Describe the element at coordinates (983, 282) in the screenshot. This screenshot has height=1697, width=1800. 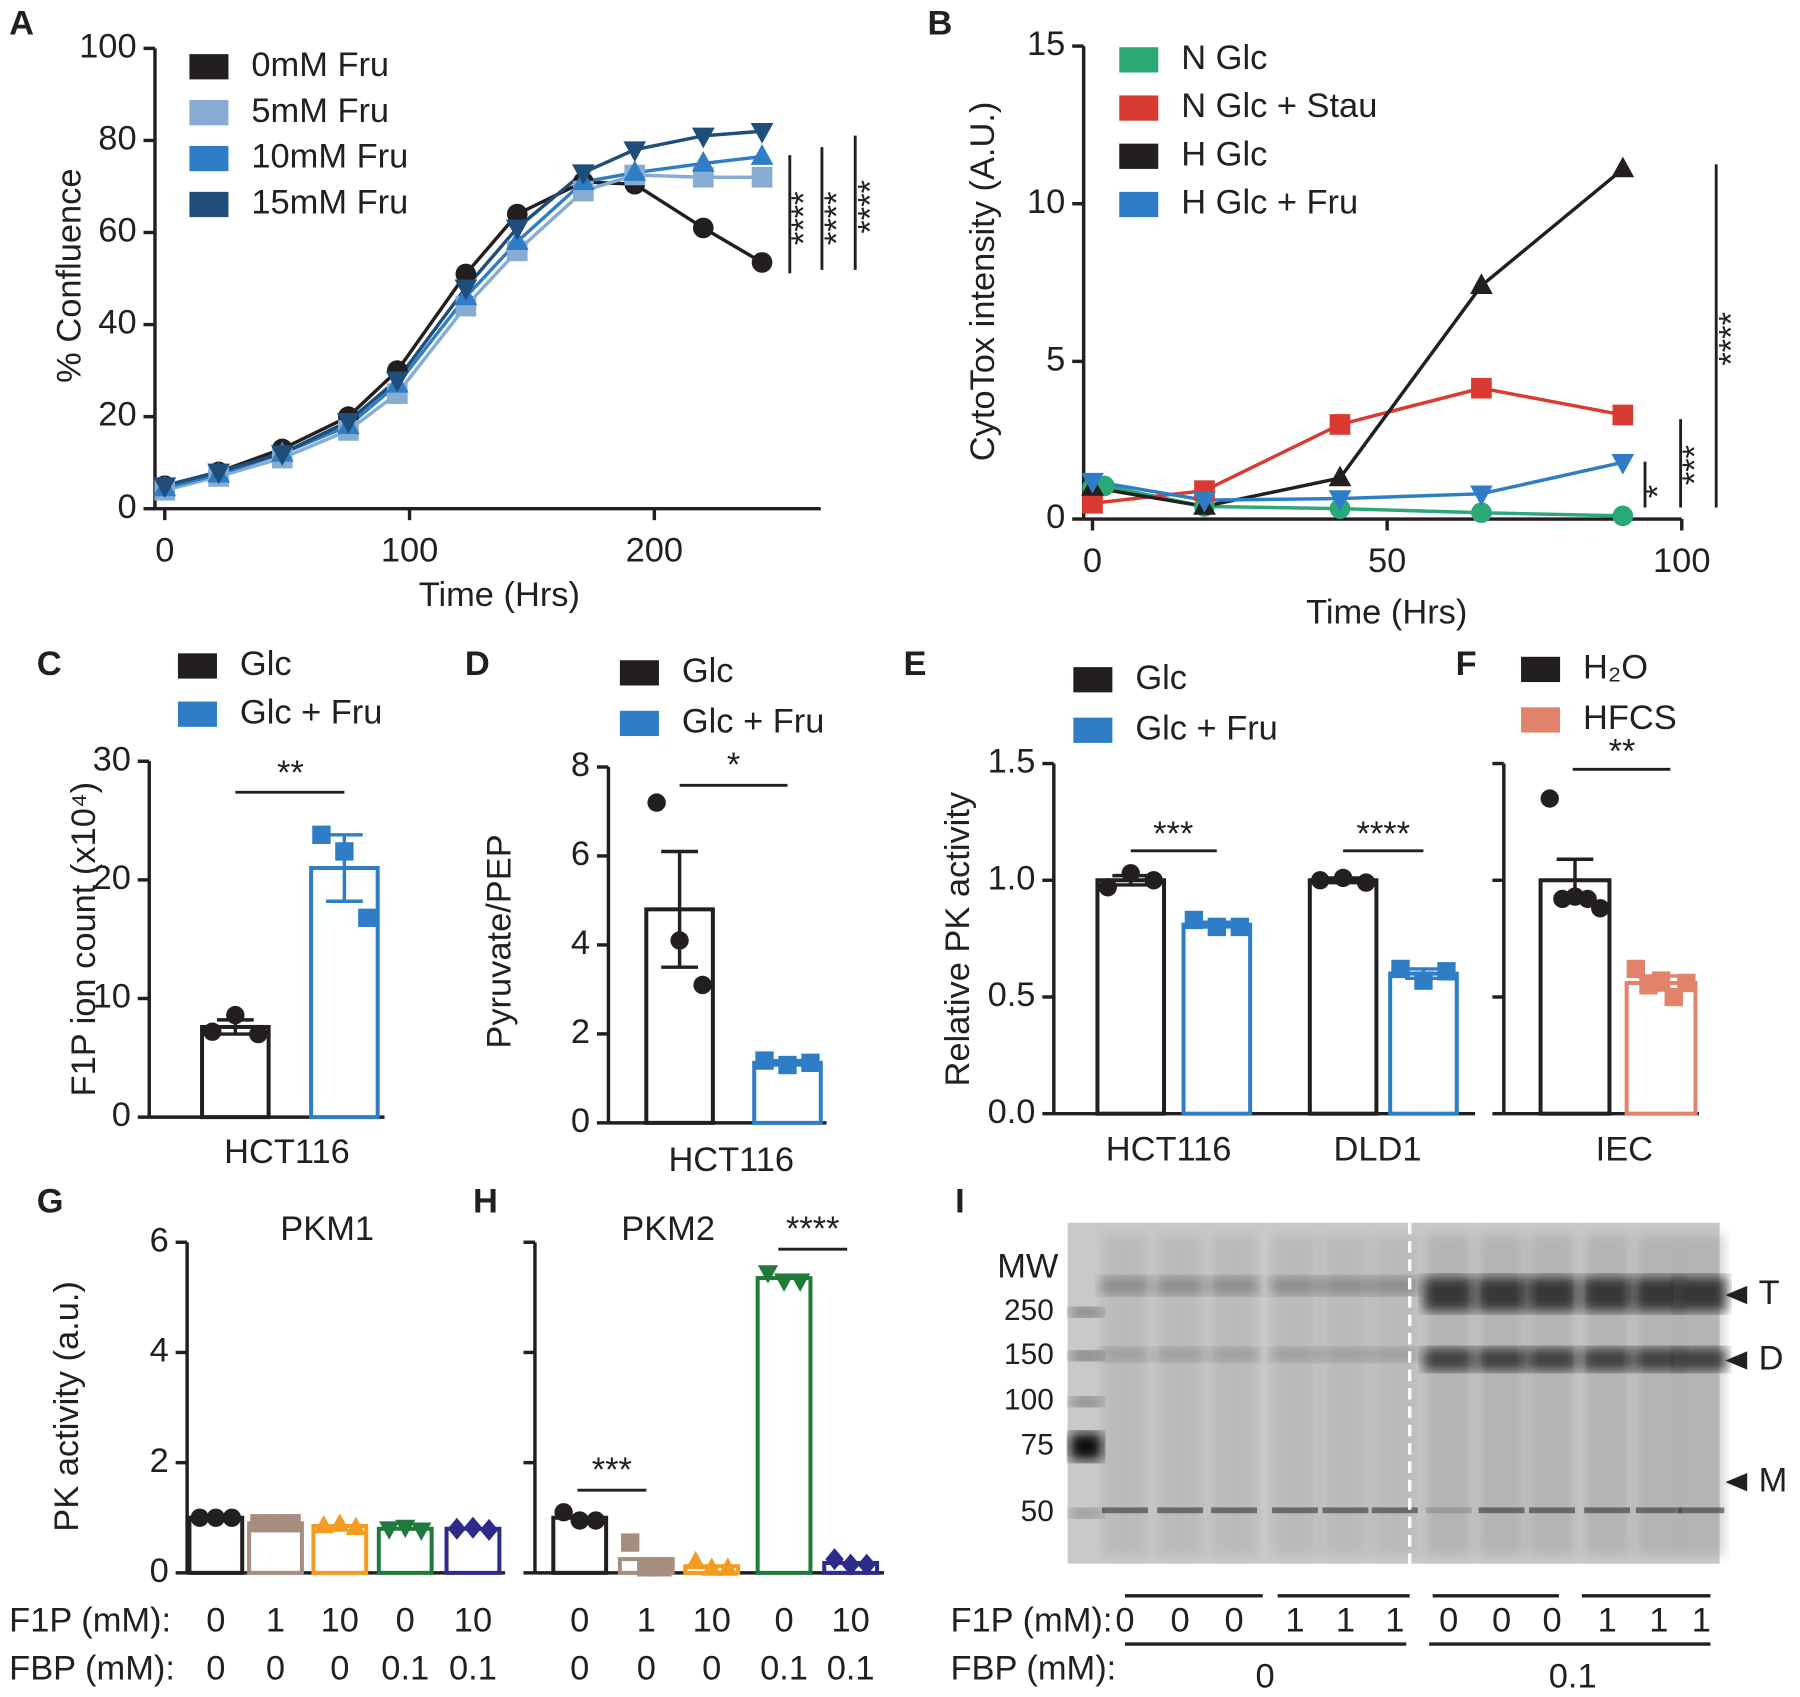
I see `y-axis-label: CytoTox intensity (A.U.)` at that location.